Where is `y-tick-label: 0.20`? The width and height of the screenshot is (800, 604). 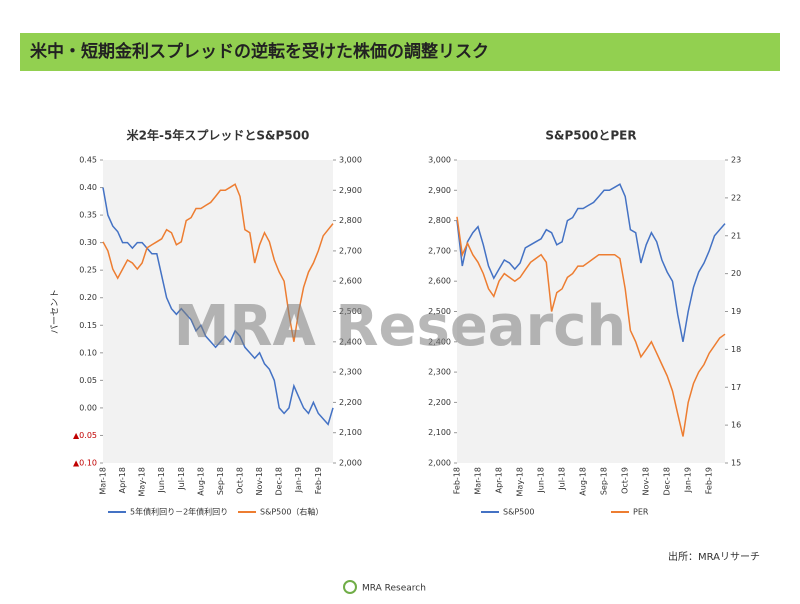
y-tick-label: 0.20 is located at coordinates (88, 297).